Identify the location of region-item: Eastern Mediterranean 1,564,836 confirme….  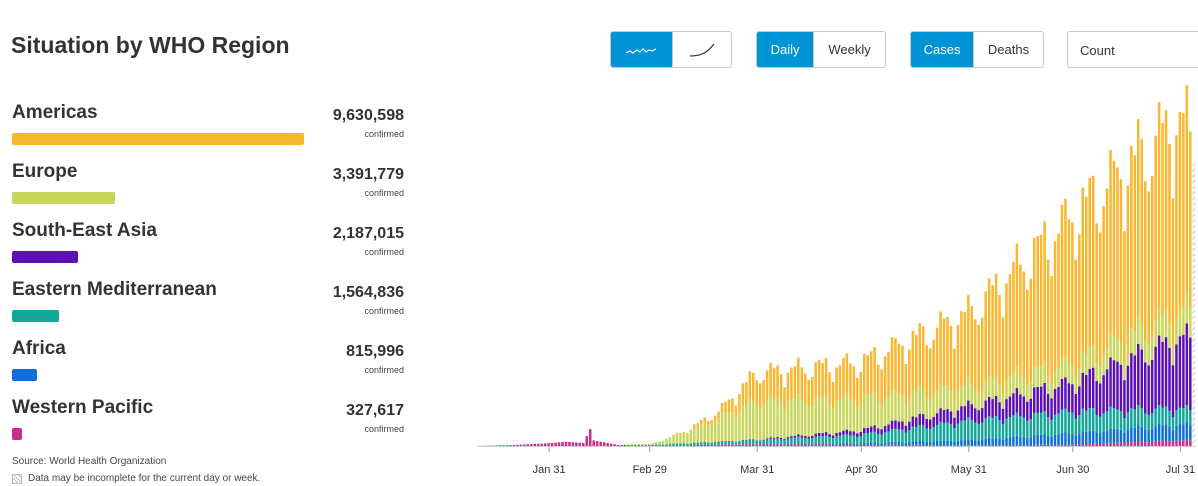
(205, 306).